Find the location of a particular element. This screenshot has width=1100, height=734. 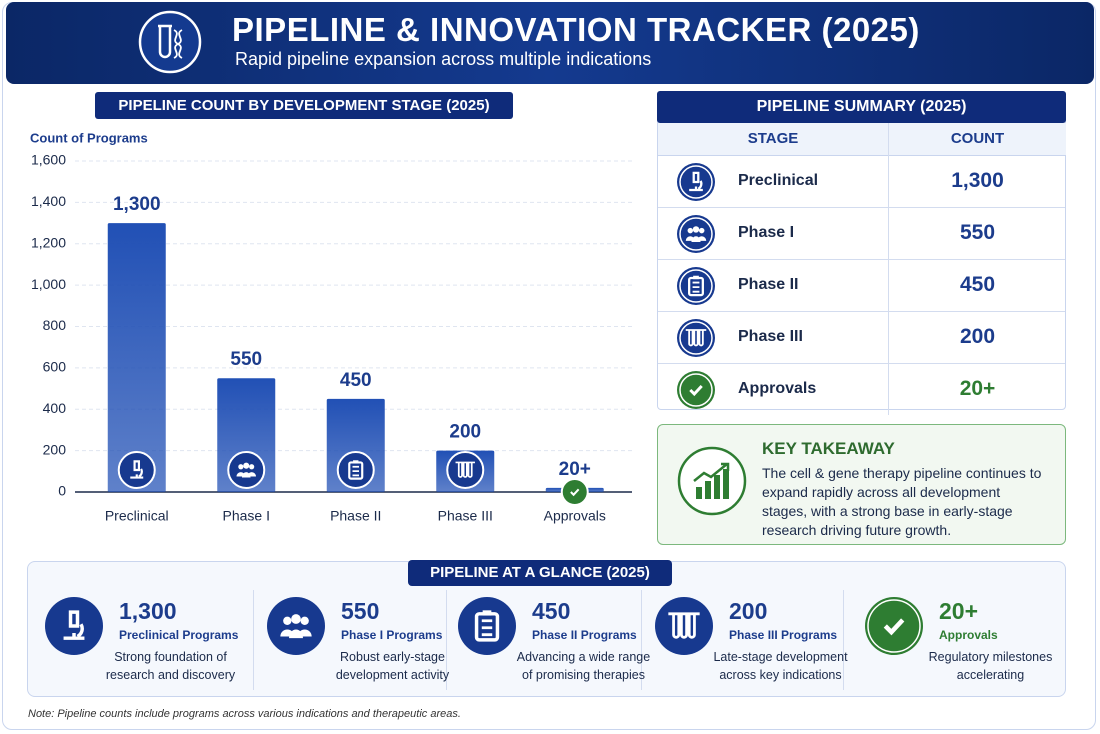

y-tick-label: 200 is located at coordinates (55, 449).